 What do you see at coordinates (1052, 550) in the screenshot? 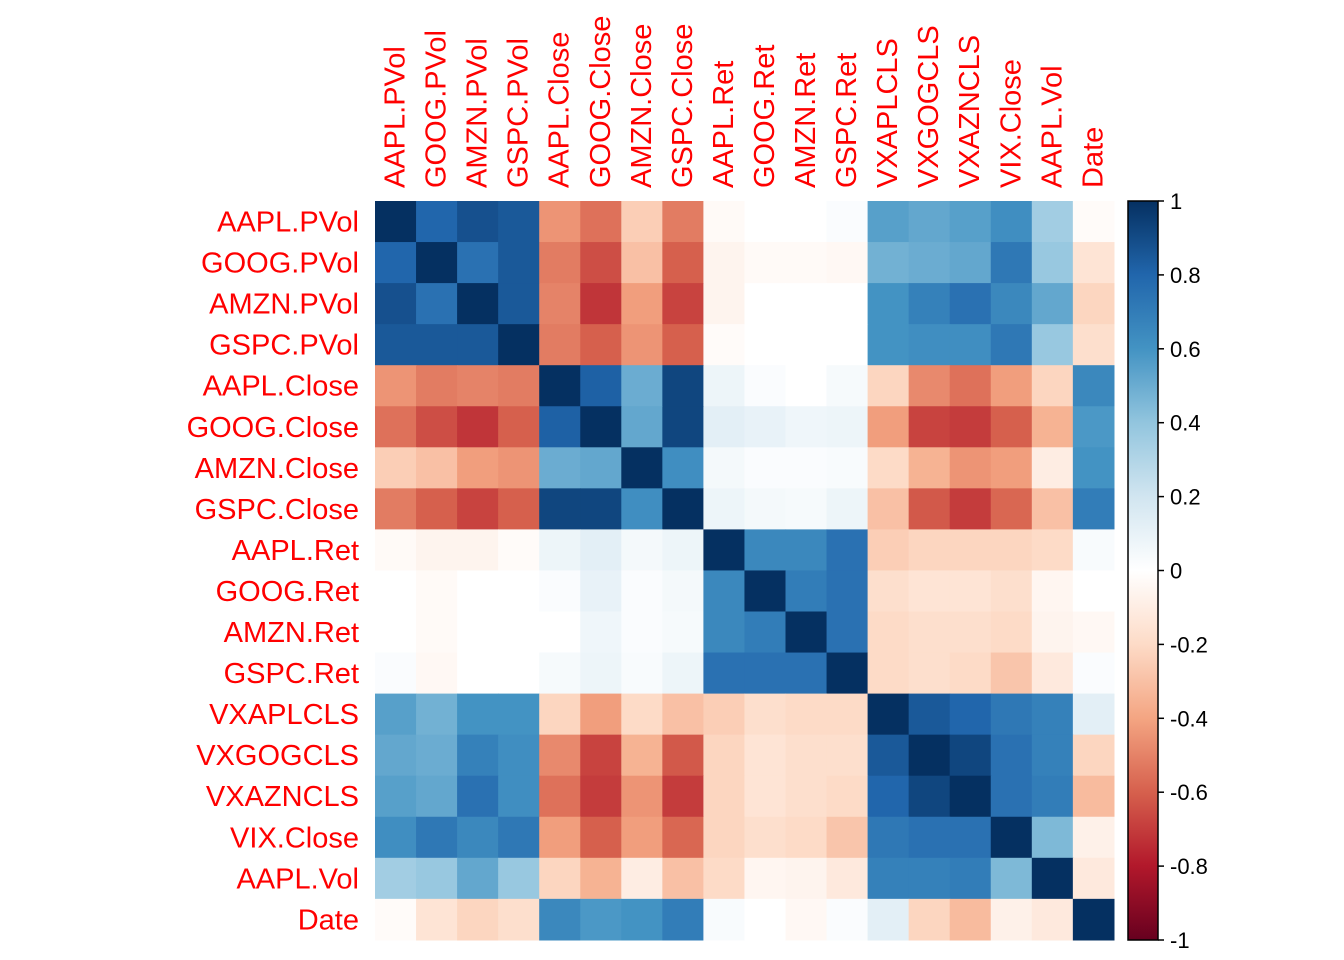
I see `heatmap-cell-AAPL.Ret-AAPL.Vol` at bounding box center [1052, 550].